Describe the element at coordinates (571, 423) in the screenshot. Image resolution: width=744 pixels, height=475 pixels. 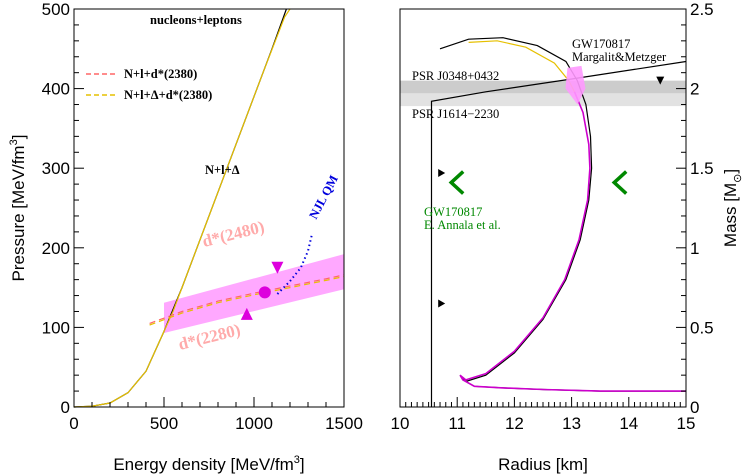
I see `x-tick-label: 13` at that location.